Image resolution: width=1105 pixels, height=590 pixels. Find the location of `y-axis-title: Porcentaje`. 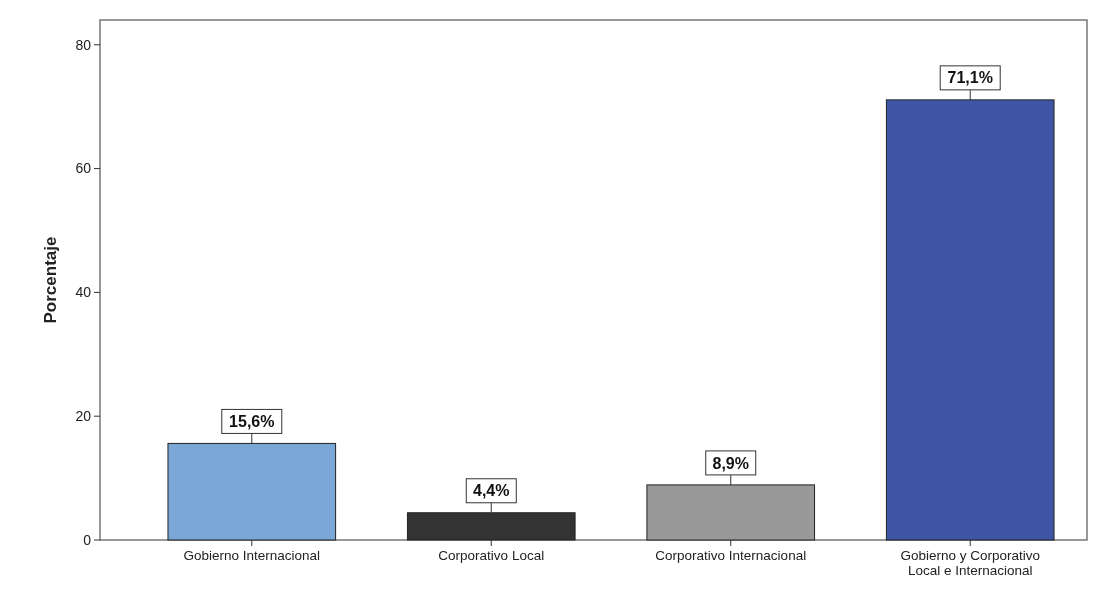

y-axis-title: Porcentaje is located at coordinates (50, 280).